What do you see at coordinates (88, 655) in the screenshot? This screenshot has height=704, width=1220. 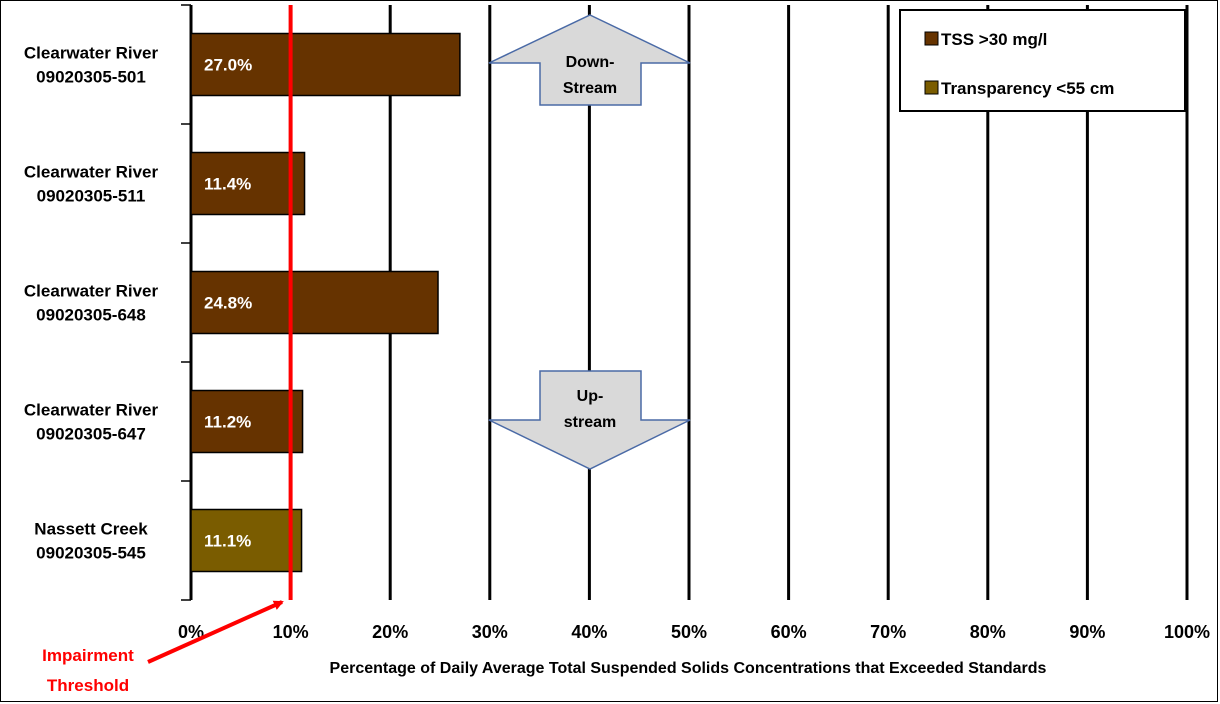 I see `threshold-label-line1: Impairment` at bounding box center [88, 655].